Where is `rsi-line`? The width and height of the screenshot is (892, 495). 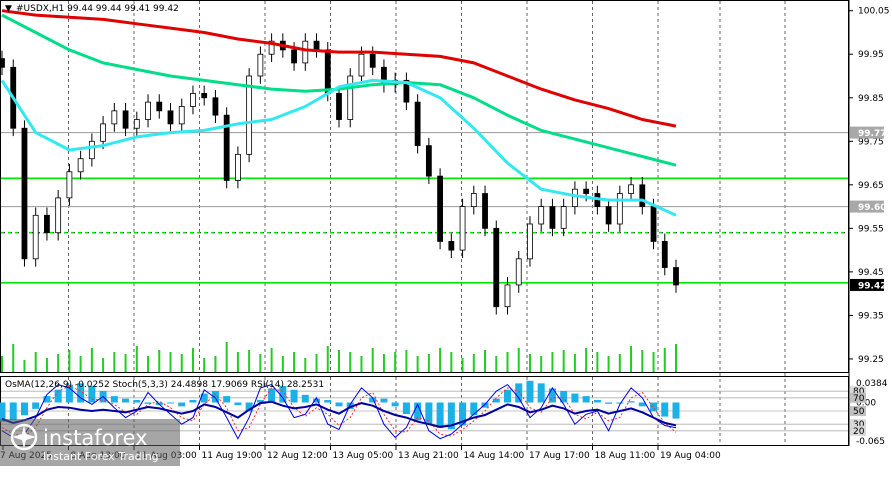
rsi-line is located at coordinates (339, 414).